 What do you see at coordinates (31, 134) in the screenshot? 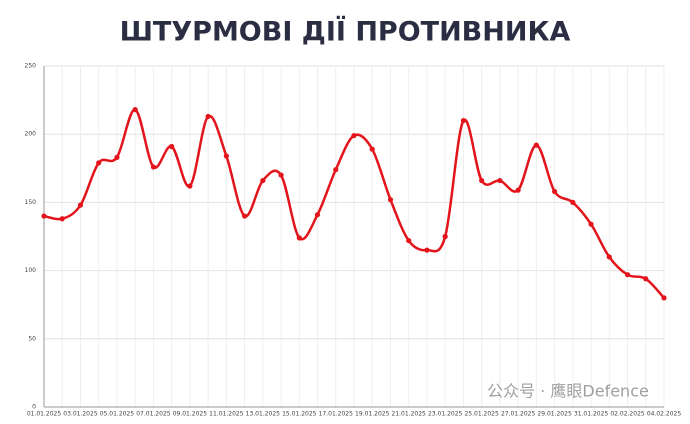
I see `y-tick-label: 200` at bounding box center [31, 134].